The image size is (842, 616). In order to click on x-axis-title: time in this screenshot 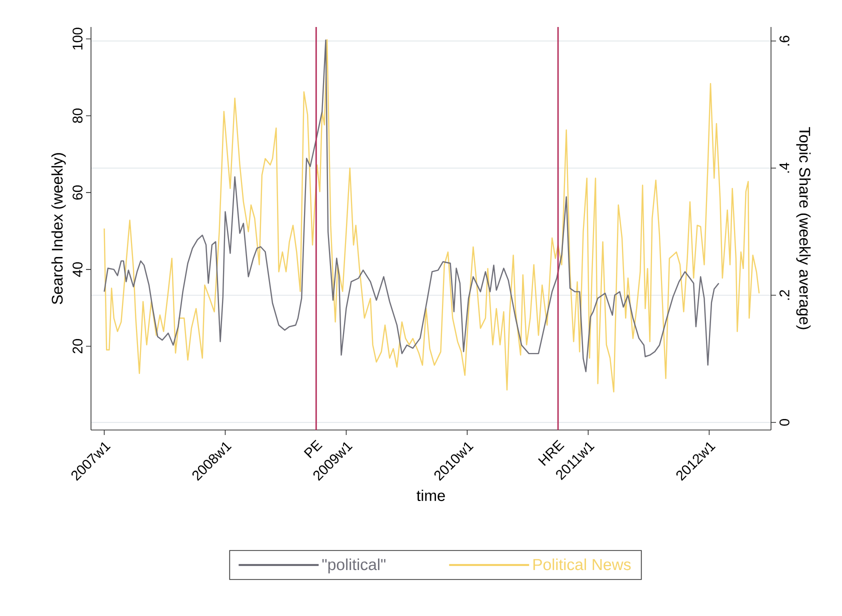, I will do `click(430, 496)`.